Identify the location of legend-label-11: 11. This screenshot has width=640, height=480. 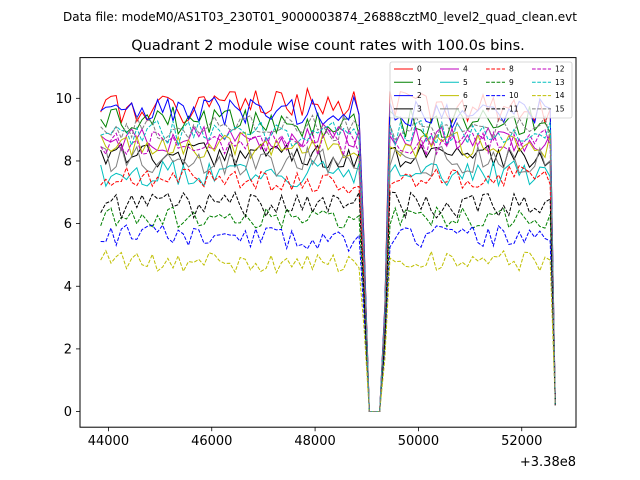
(514, 108).